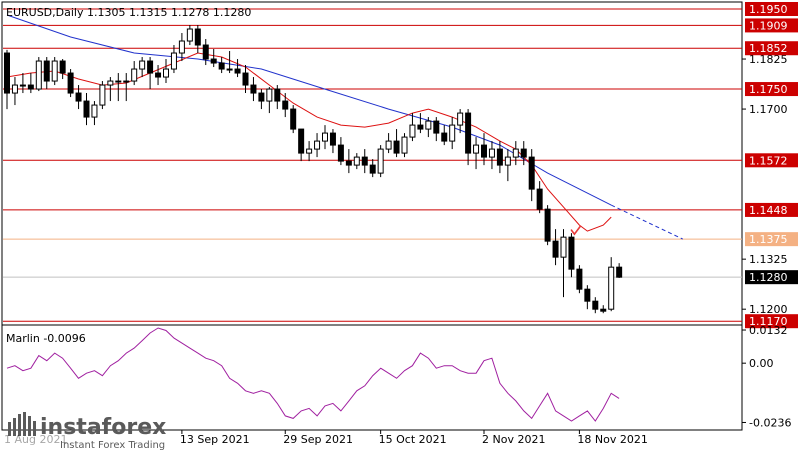  I want to click on level-tag: 1.1950, so click(771, 9).